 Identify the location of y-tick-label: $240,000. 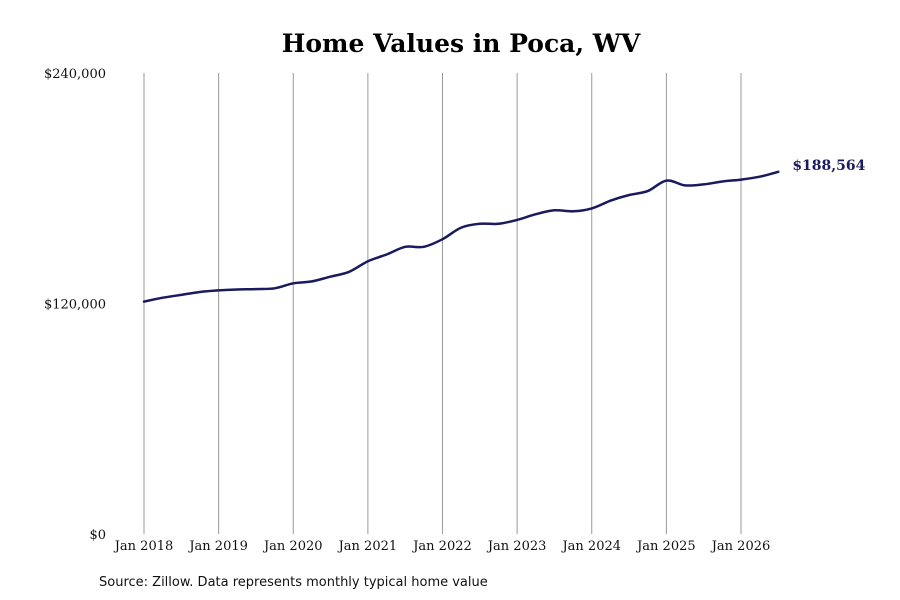
(75, 74).